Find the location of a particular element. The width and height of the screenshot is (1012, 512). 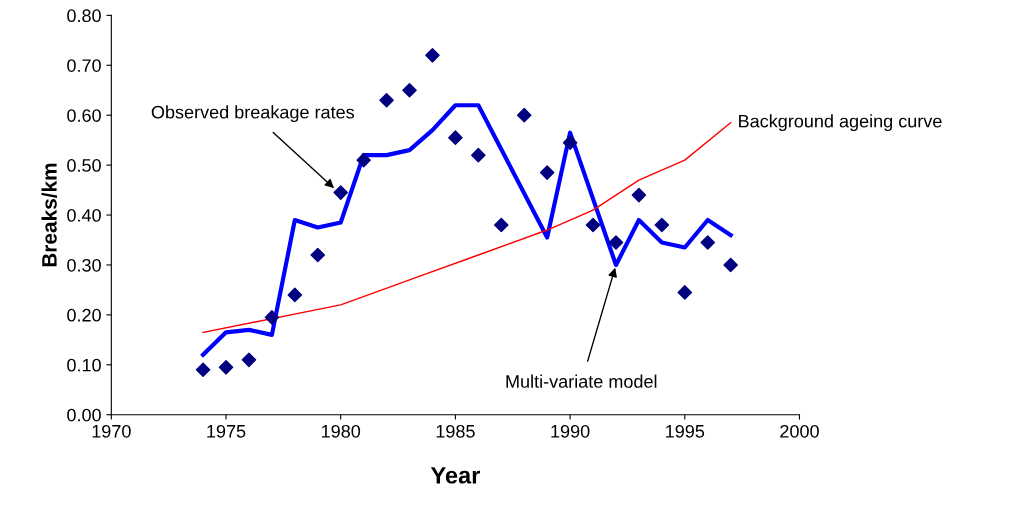

x-tick-label: 1970 is located at coordinates (111, 431).